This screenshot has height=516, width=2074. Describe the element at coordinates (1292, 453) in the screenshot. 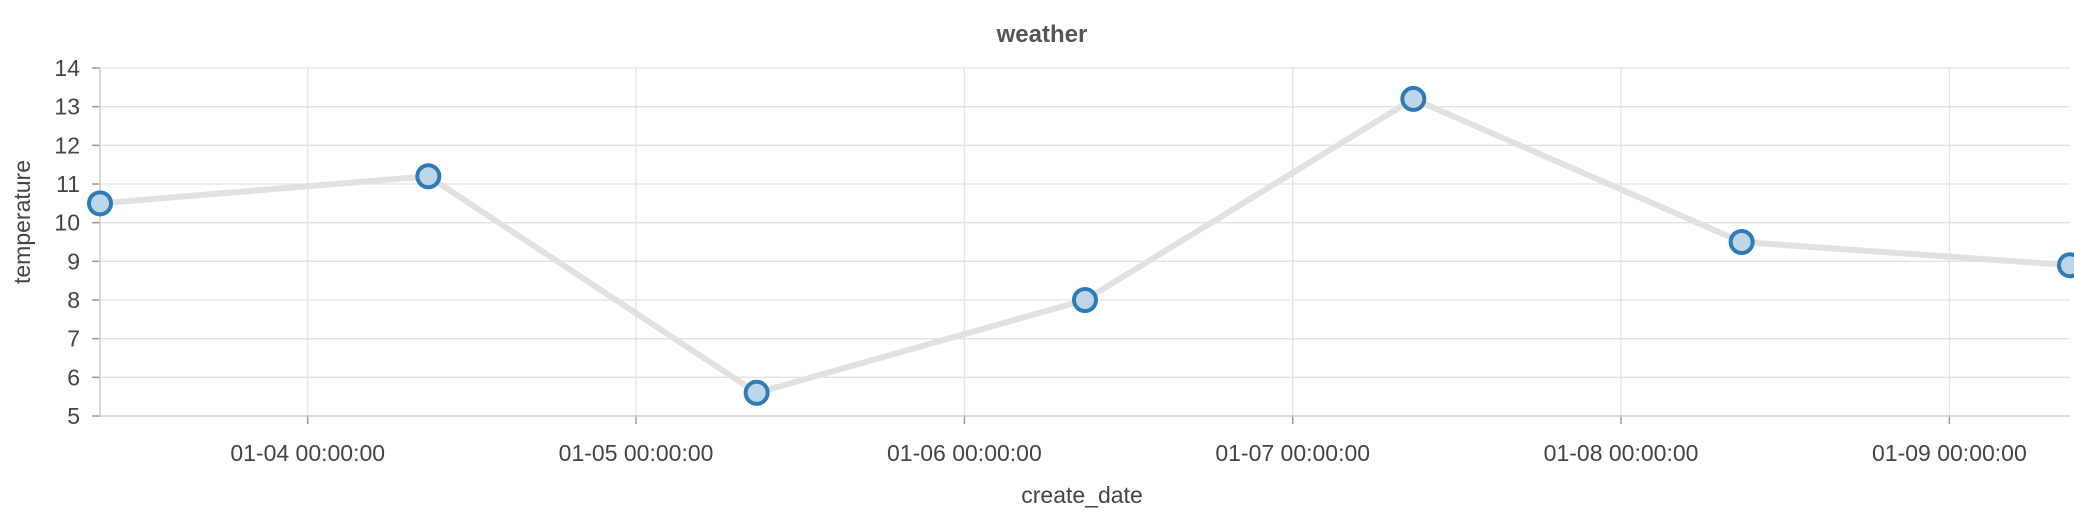

I see `x-tick-label: 01-07 00:00:00` at that location.